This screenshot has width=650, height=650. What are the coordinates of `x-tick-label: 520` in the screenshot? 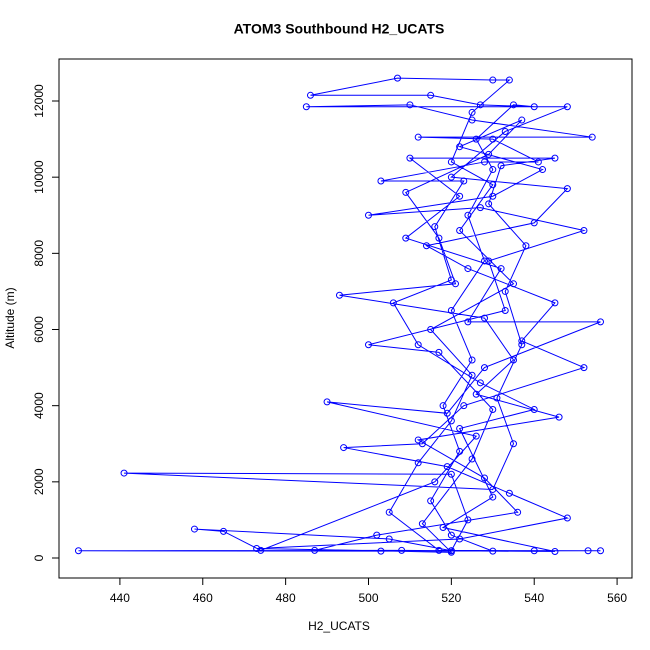 It's located at (451, 598).